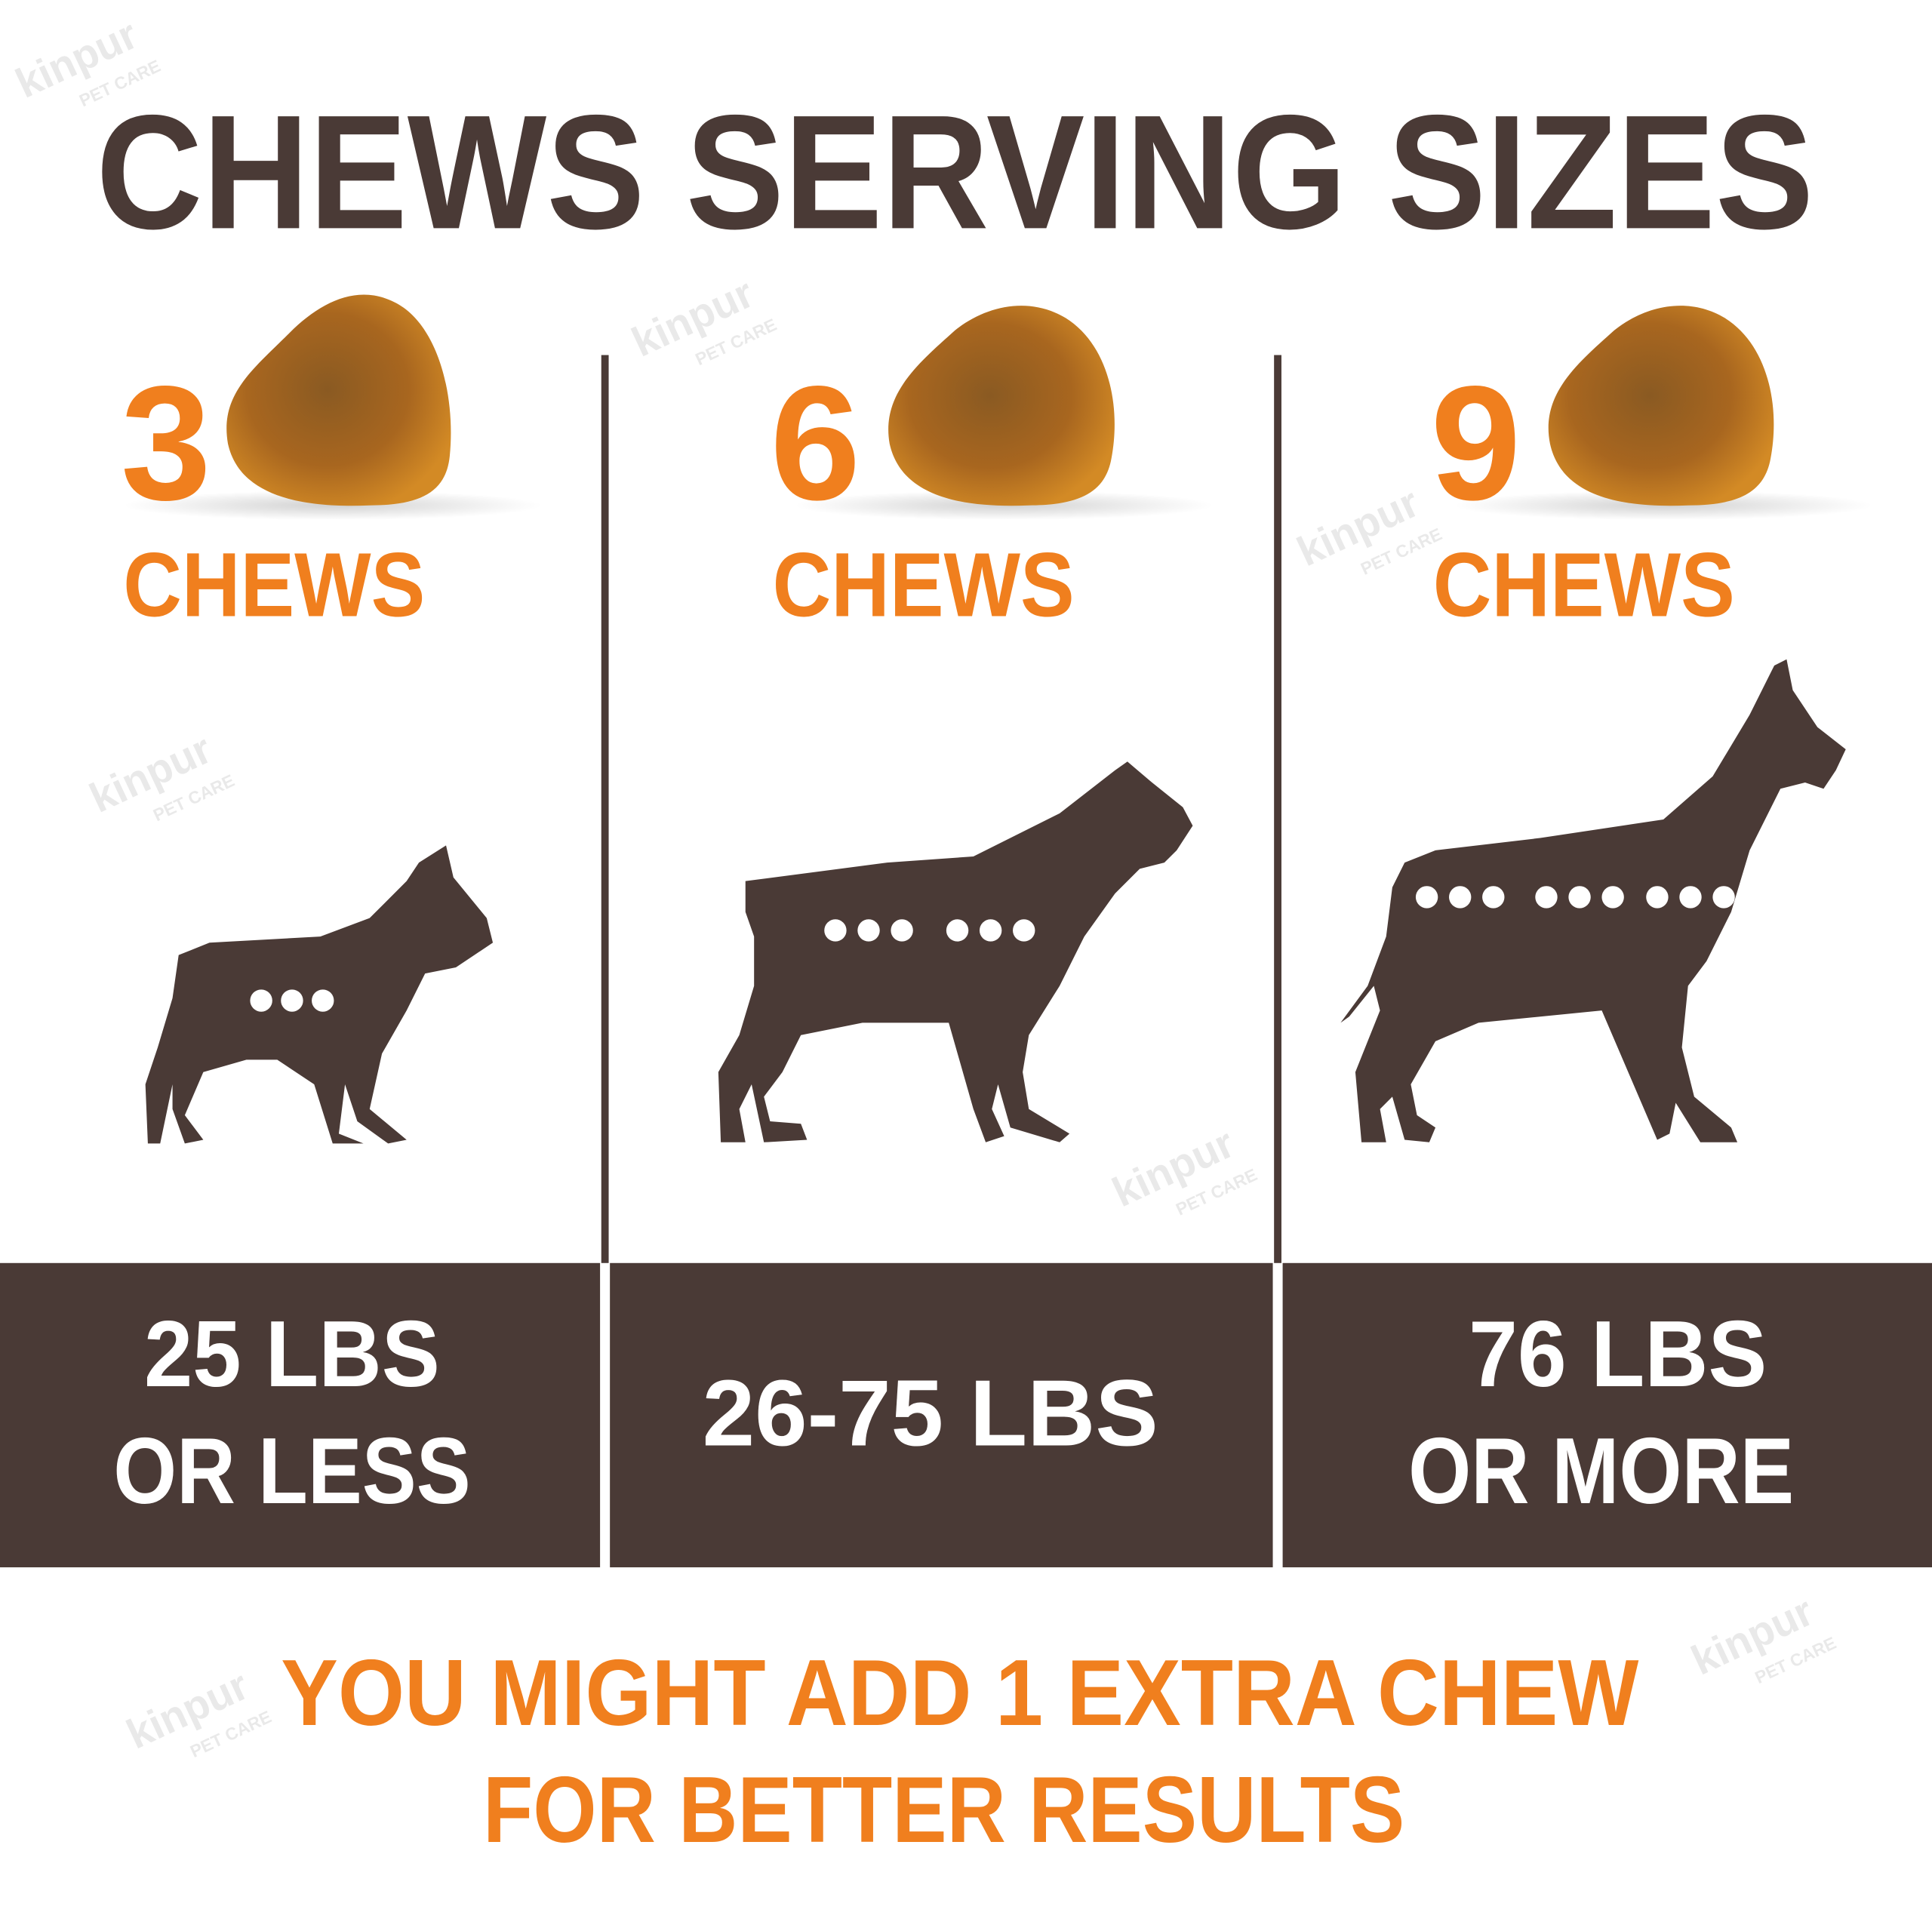 The height and width of the screenshot is (1931, 1932). I want to click on chew-count: 6, so click(815, 443).